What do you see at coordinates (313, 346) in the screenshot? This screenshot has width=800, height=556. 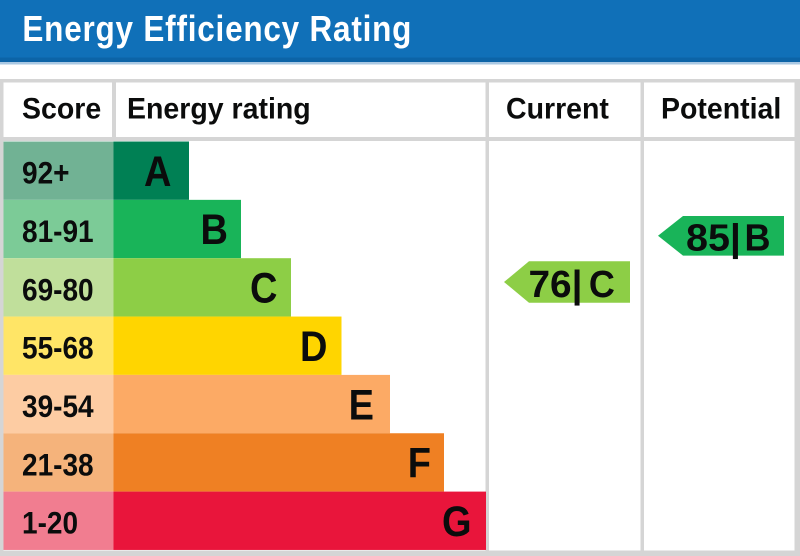 I see `svg-text: D` at bounding box center [313, 346].